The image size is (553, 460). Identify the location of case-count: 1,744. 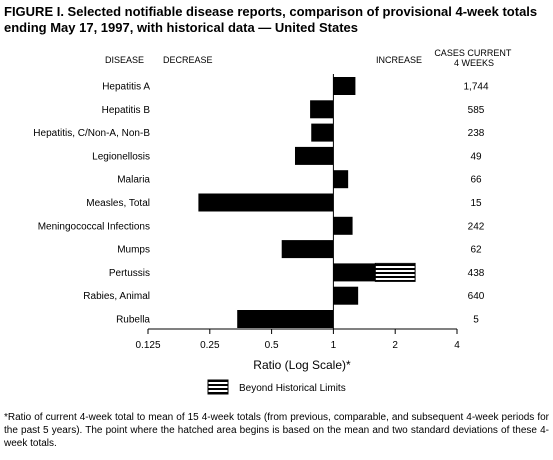
(475, 87).